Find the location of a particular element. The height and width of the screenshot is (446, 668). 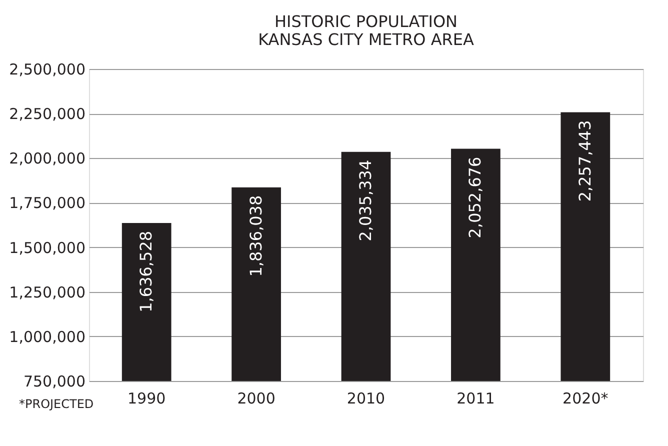

text: HISTORIC POPULATION is located at coordinates (366, 21).